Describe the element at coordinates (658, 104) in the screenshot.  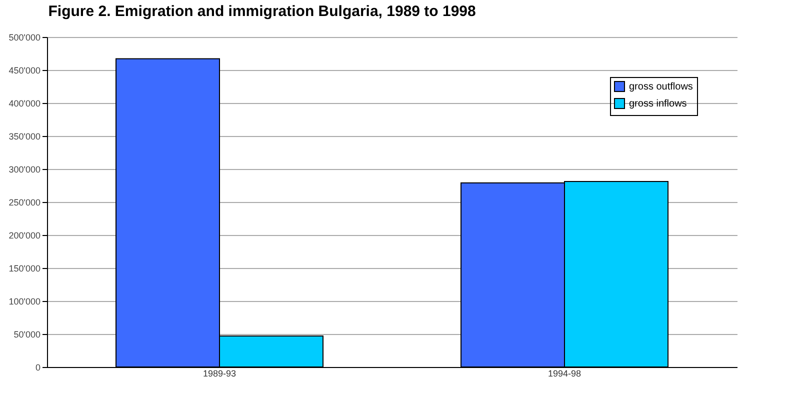
I see `legend-label: gross inflows` at that location.